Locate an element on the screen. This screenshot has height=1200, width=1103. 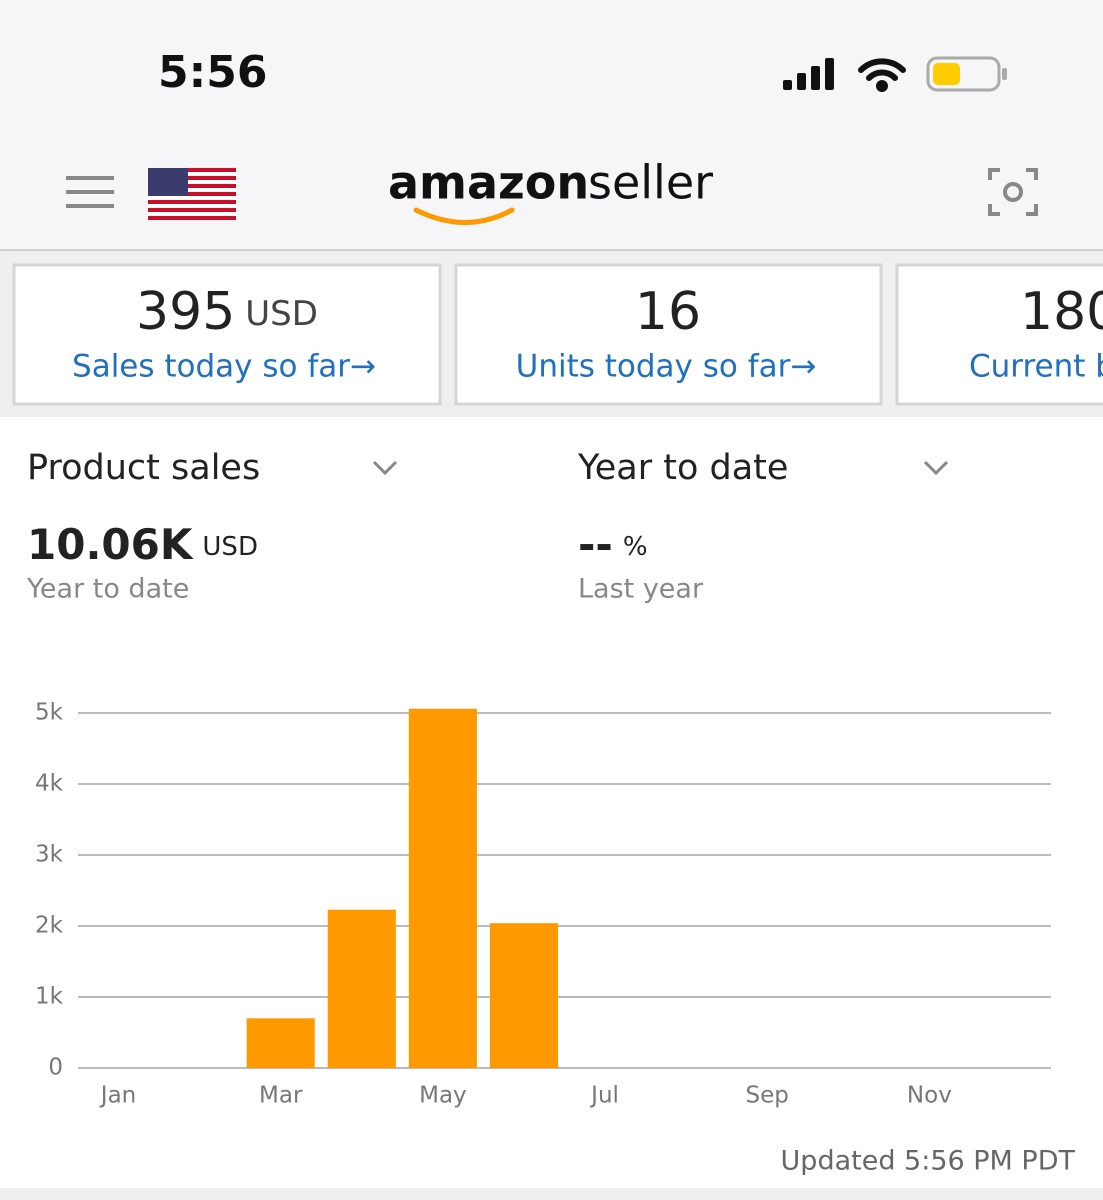
signal-icon is located at coordinates (808, 74).